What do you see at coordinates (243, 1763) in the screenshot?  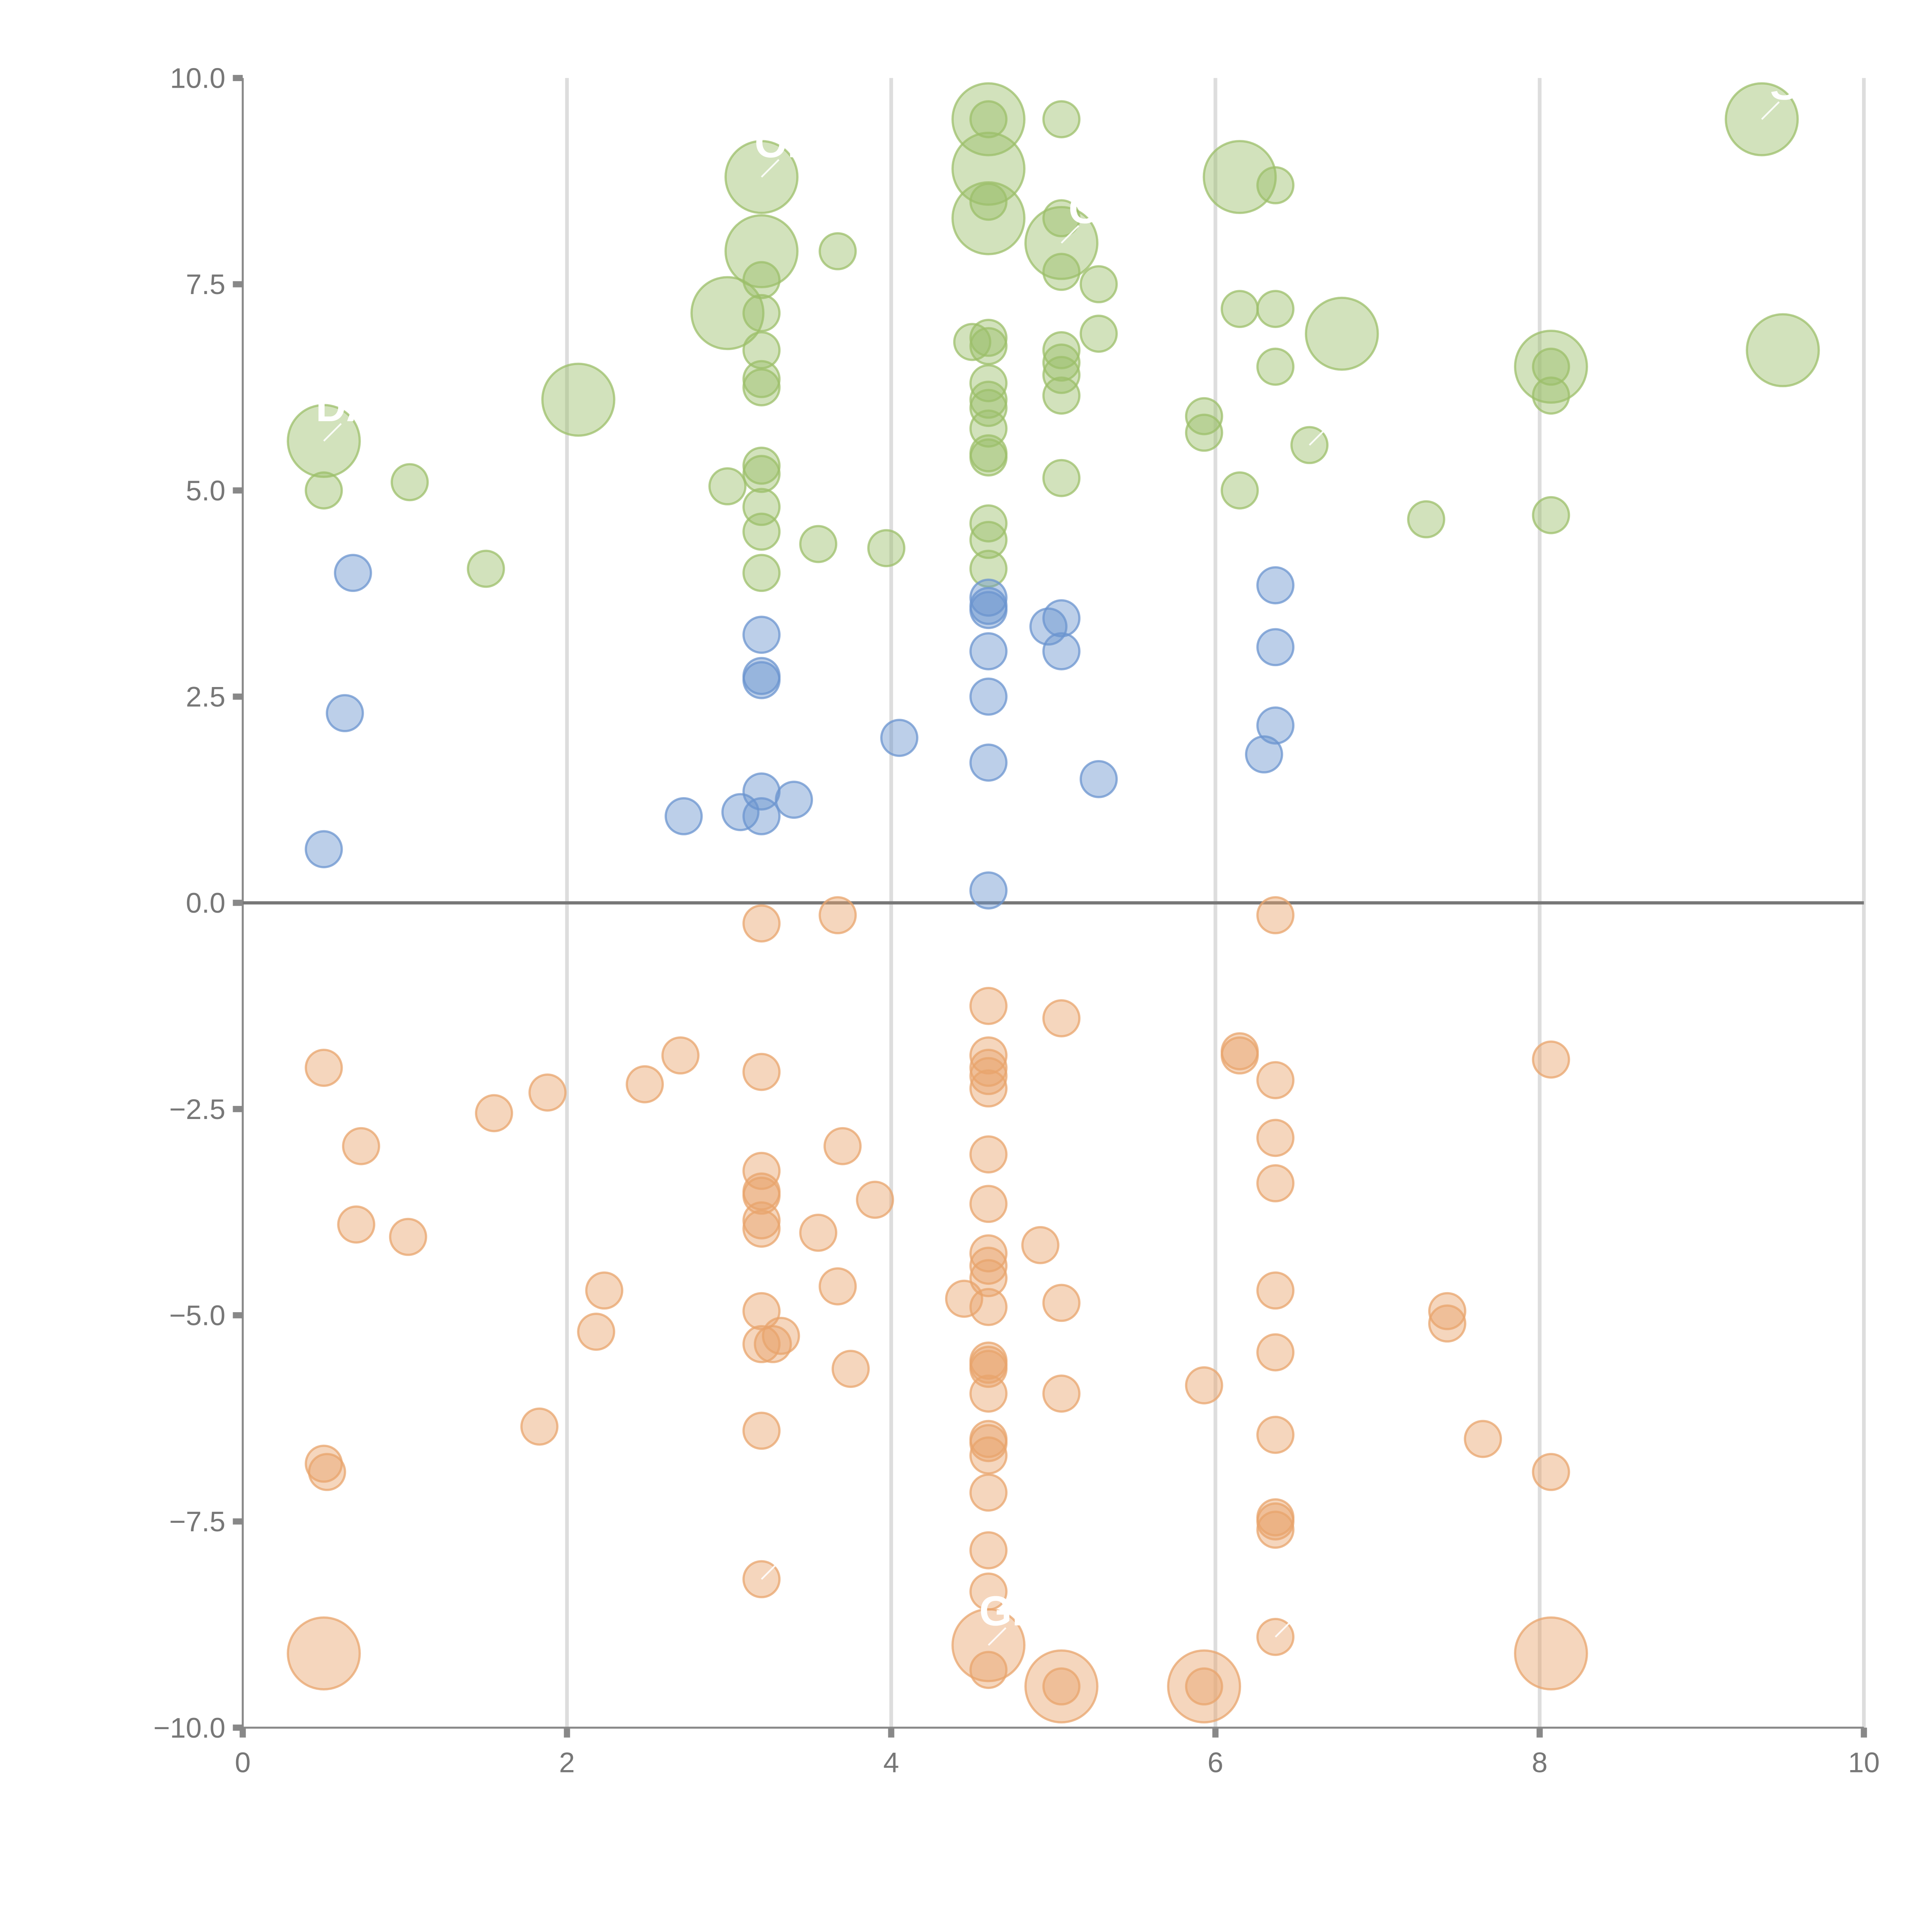 I see `x-tick-label: 0` at bounding box center [243, 1763].